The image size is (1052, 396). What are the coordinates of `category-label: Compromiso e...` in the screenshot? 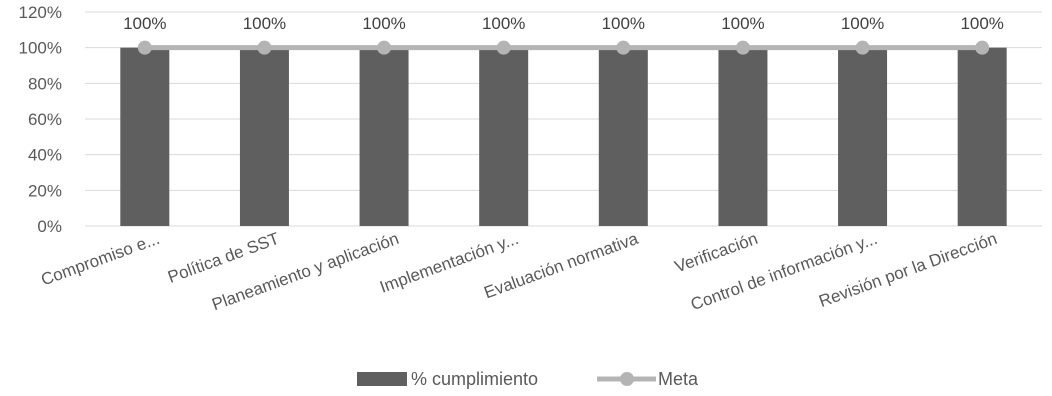 It's located at (100, 259).